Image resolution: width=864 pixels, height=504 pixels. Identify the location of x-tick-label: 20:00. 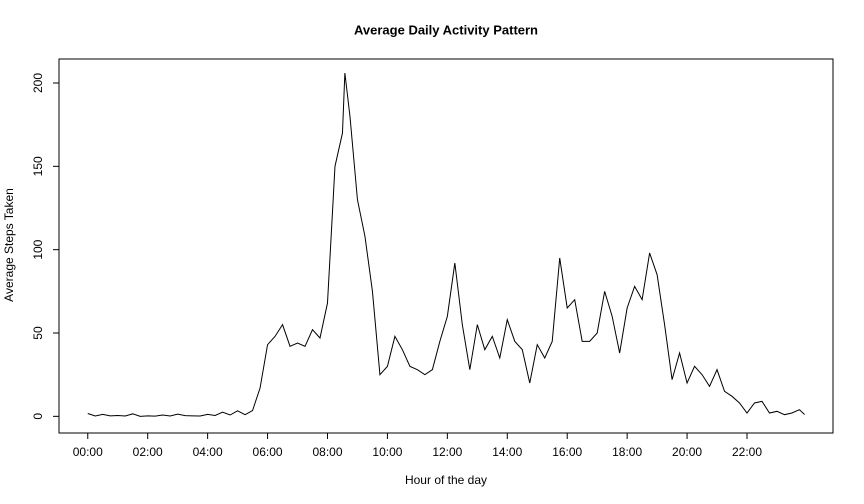
(687, 452).